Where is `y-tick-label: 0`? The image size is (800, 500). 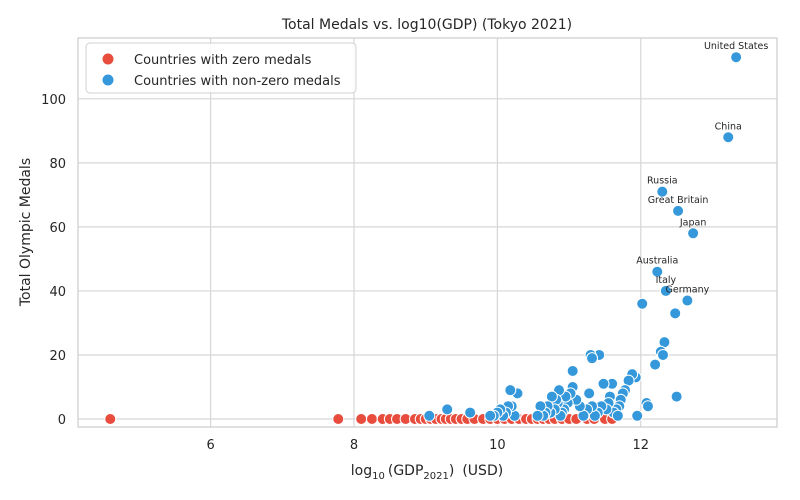 y-tick-label: 0 is located at coordinates (62, 420).